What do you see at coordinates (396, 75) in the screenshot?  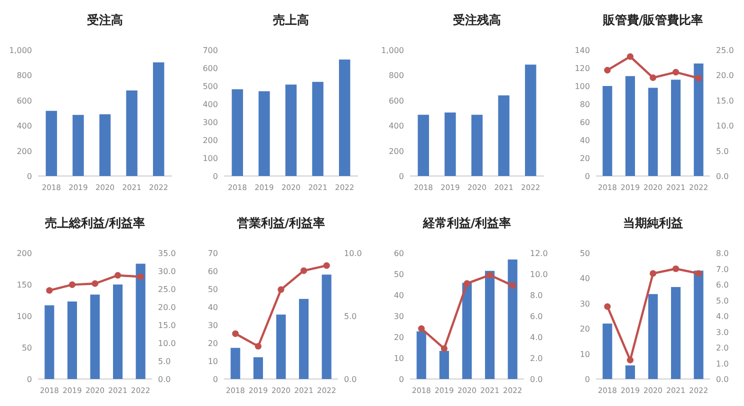 I see `y-tick-label: 800` at bounding box center [396, 75].